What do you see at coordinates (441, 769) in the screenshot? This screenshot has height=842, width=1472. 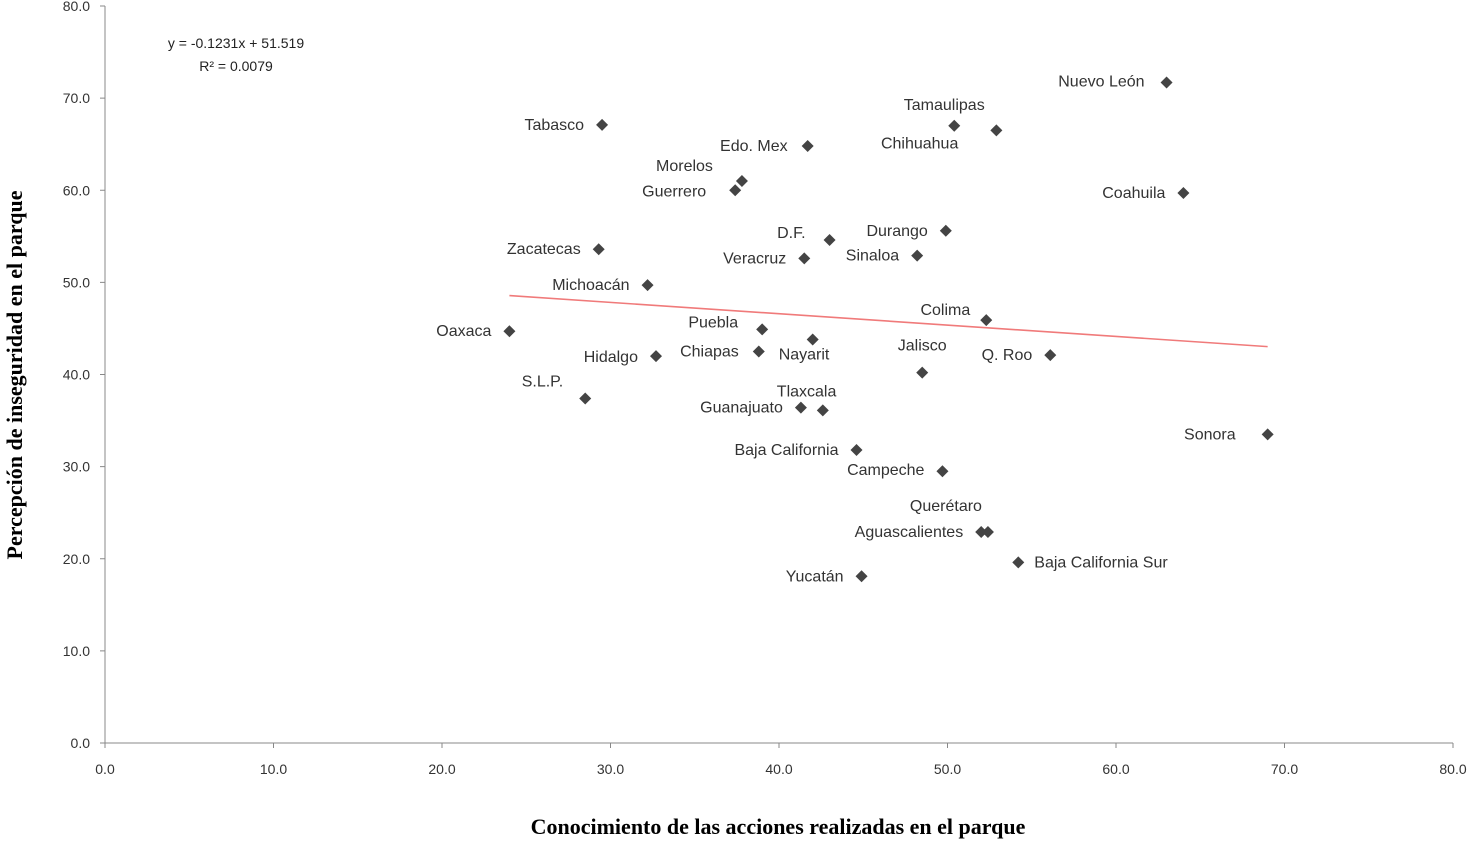 I see `x-tick-label: 20.0` at bounding box center [441, 769].